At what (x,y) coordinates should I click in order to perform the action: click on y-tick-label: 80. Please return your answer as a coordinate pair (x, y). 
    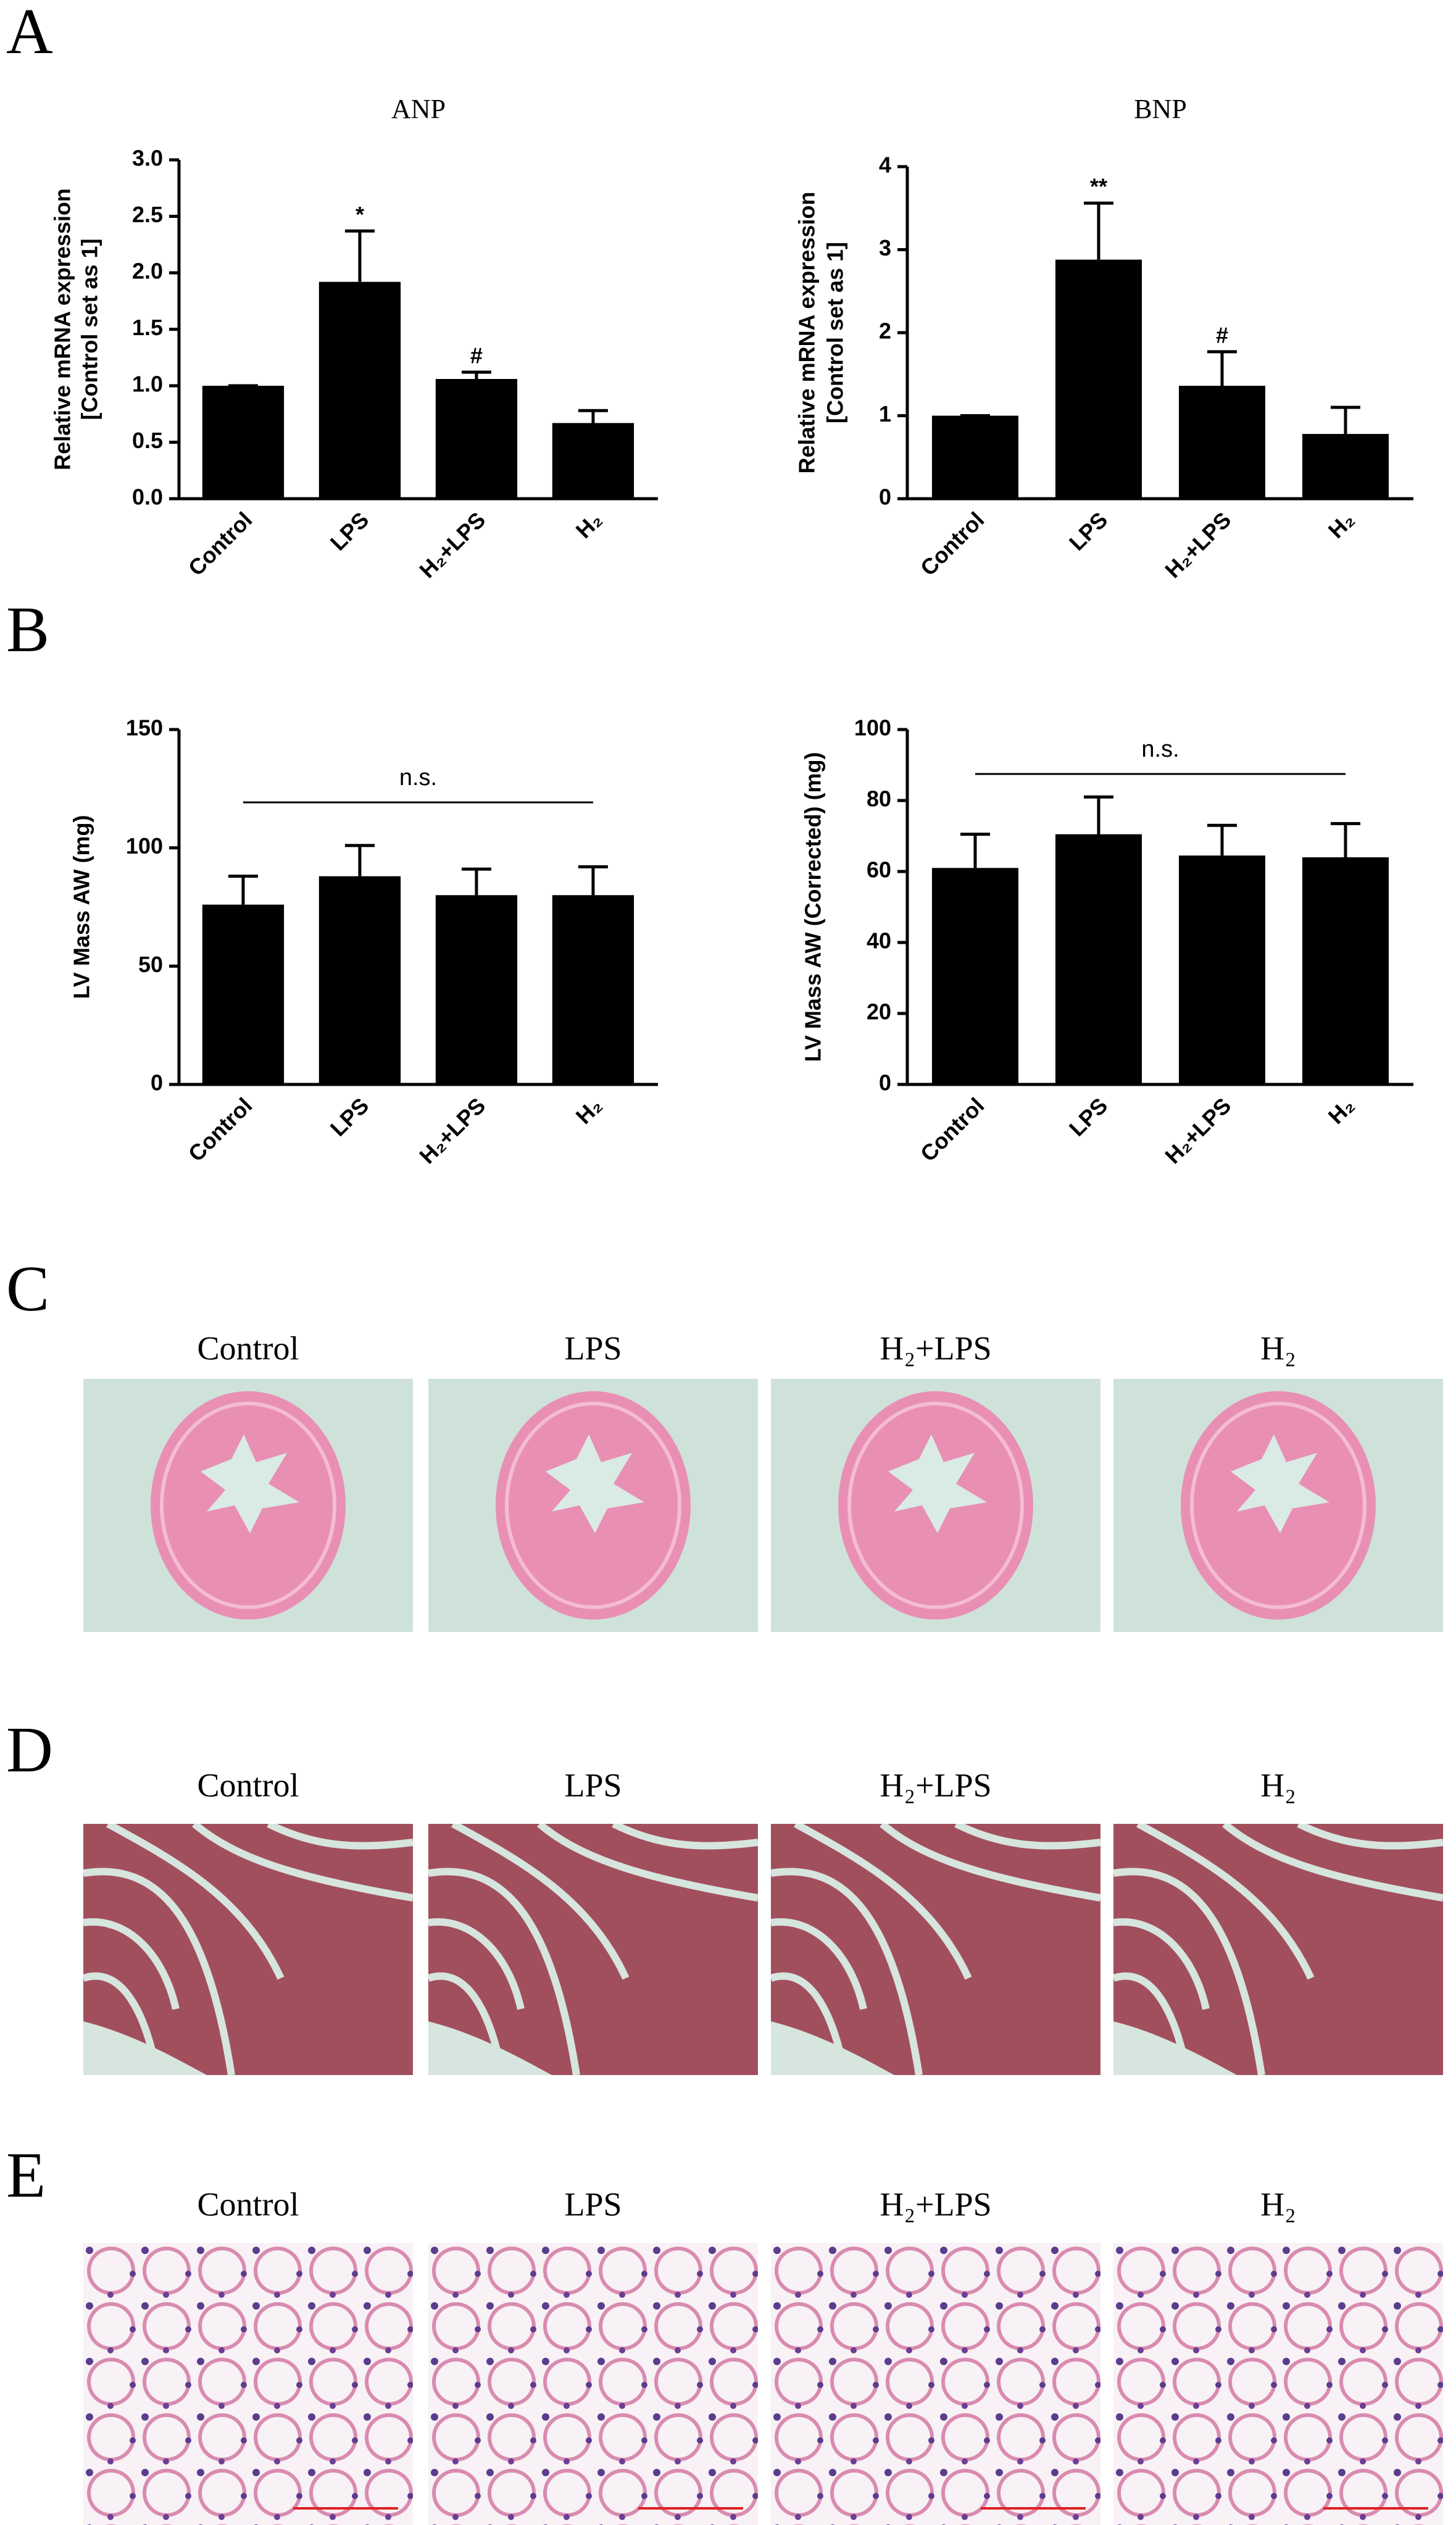
    Looking at the image, I should click on (879, 799).